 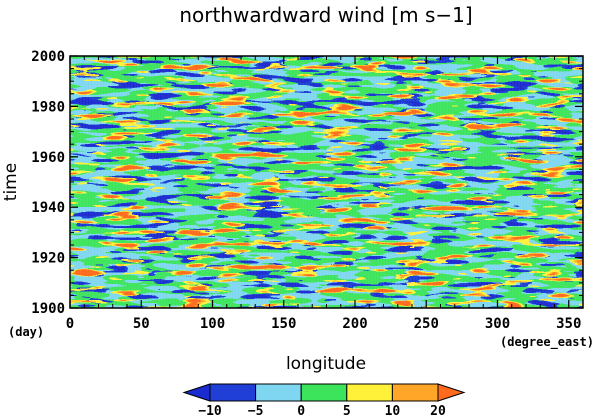 What do you see at coordinates (568, 324) in the screenshot?
I see `x-tick-label: 350` at bounding box center [568, 324].